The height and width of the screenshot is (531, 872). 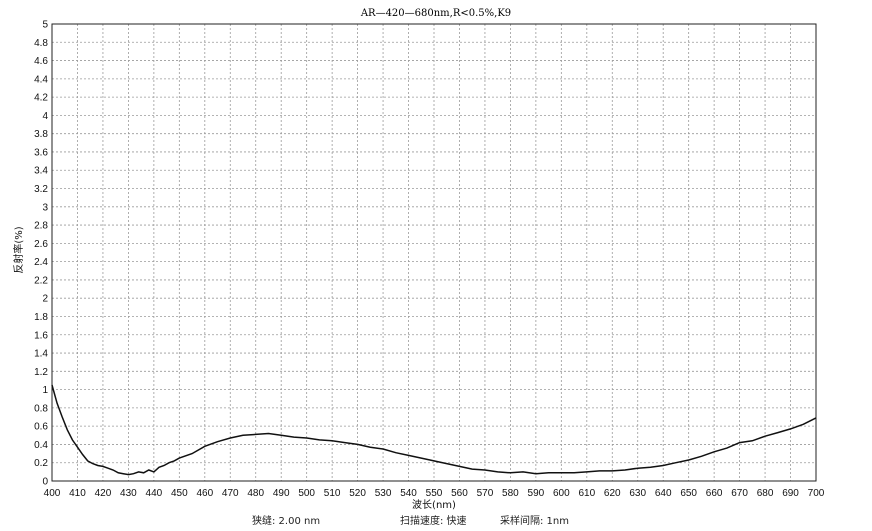 What do you see at coordinates (816, 493) in the screenshot?
I see `x-tick-label: 700` at bounding box center [816, 493].